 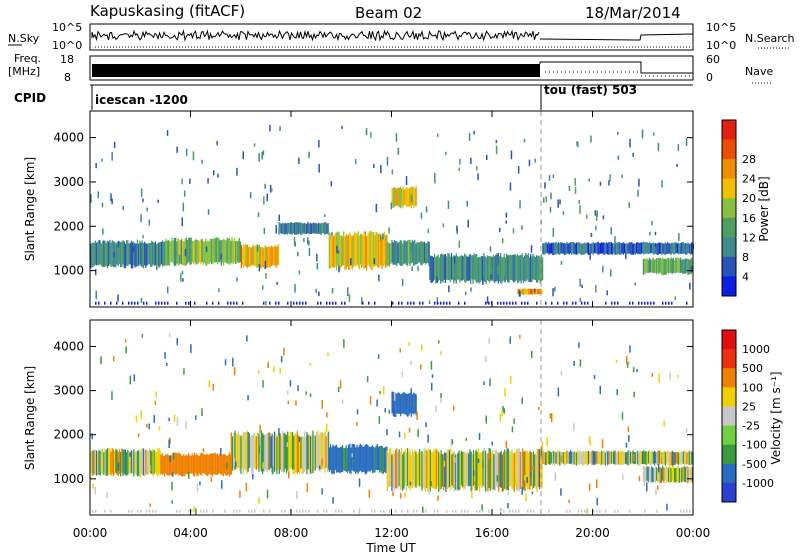 I want to click on colorbar-frame, so click(x=729, y=416).